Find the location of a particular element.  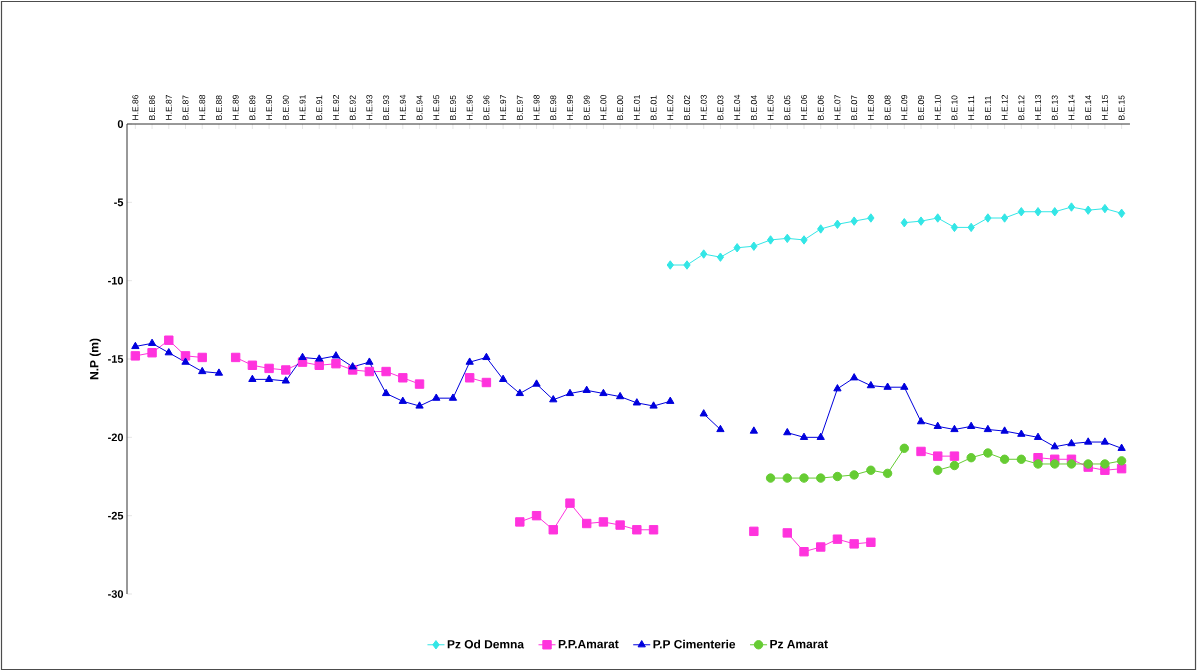

x-tick-label: H.E.92 is located at coordinates (335, 107).